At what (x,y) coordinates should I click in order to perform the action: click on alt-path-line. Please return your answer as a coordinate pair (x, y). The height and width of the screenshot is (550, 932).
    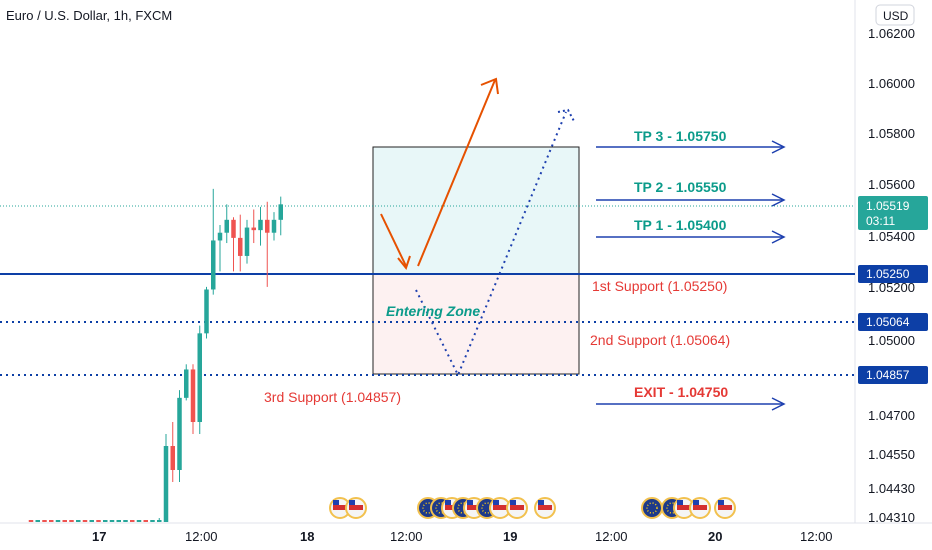
    Looking at the image, I should click on (491, 244).